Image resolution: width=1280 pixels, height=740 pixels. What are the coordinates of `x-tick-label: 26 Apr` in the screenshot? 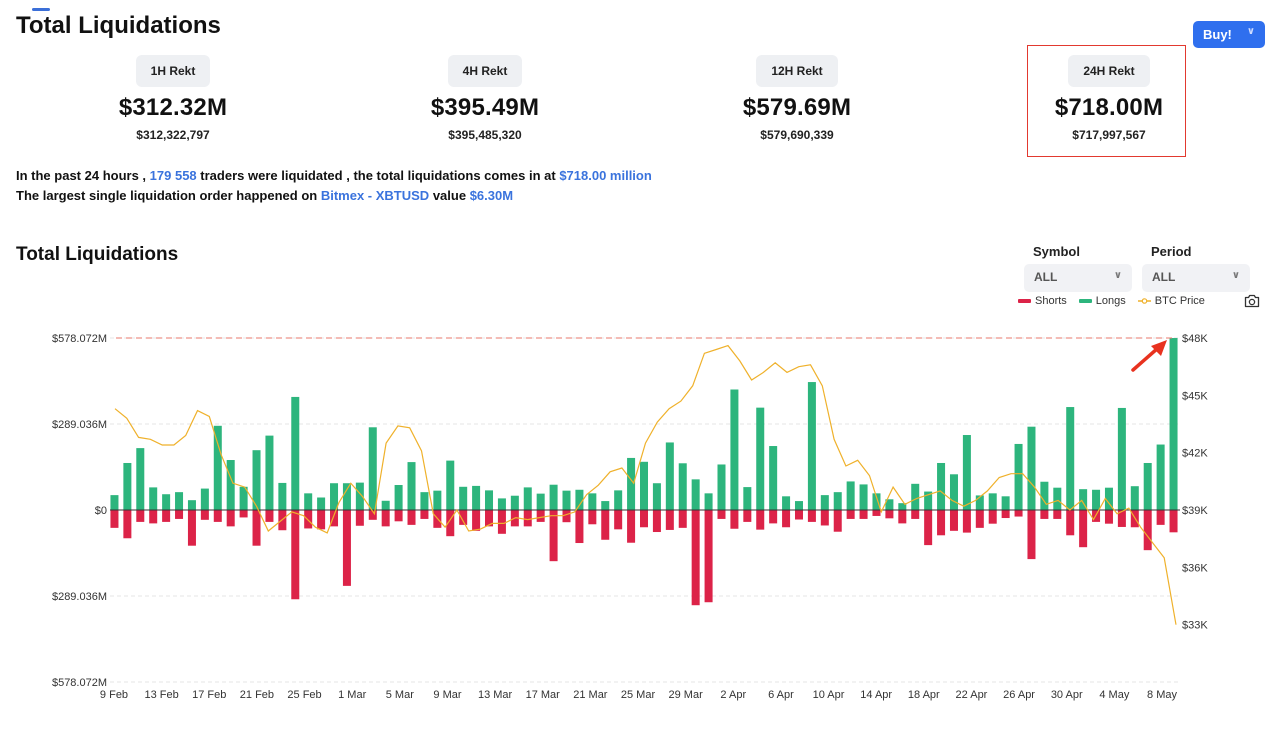 It's located at (1019, 695).